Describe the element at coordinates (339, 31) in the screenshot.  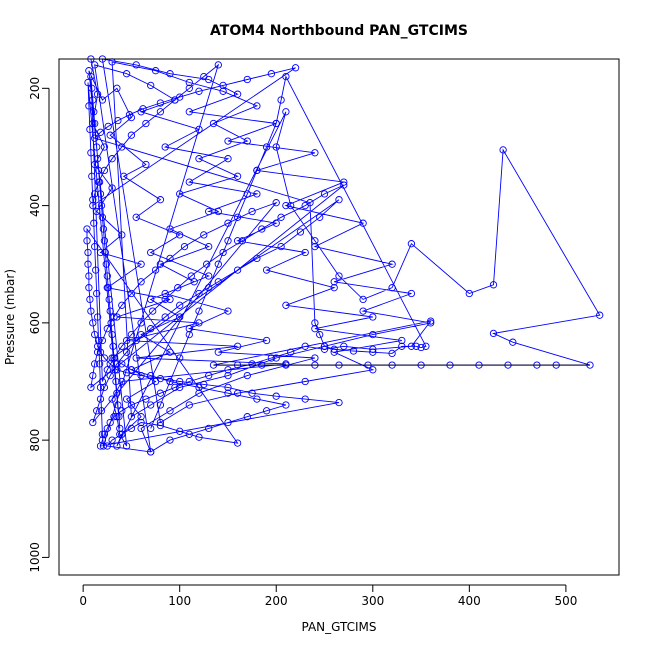
I see `chart-title: ATOM4 Northbound PAN_GTCIMS` at that location.